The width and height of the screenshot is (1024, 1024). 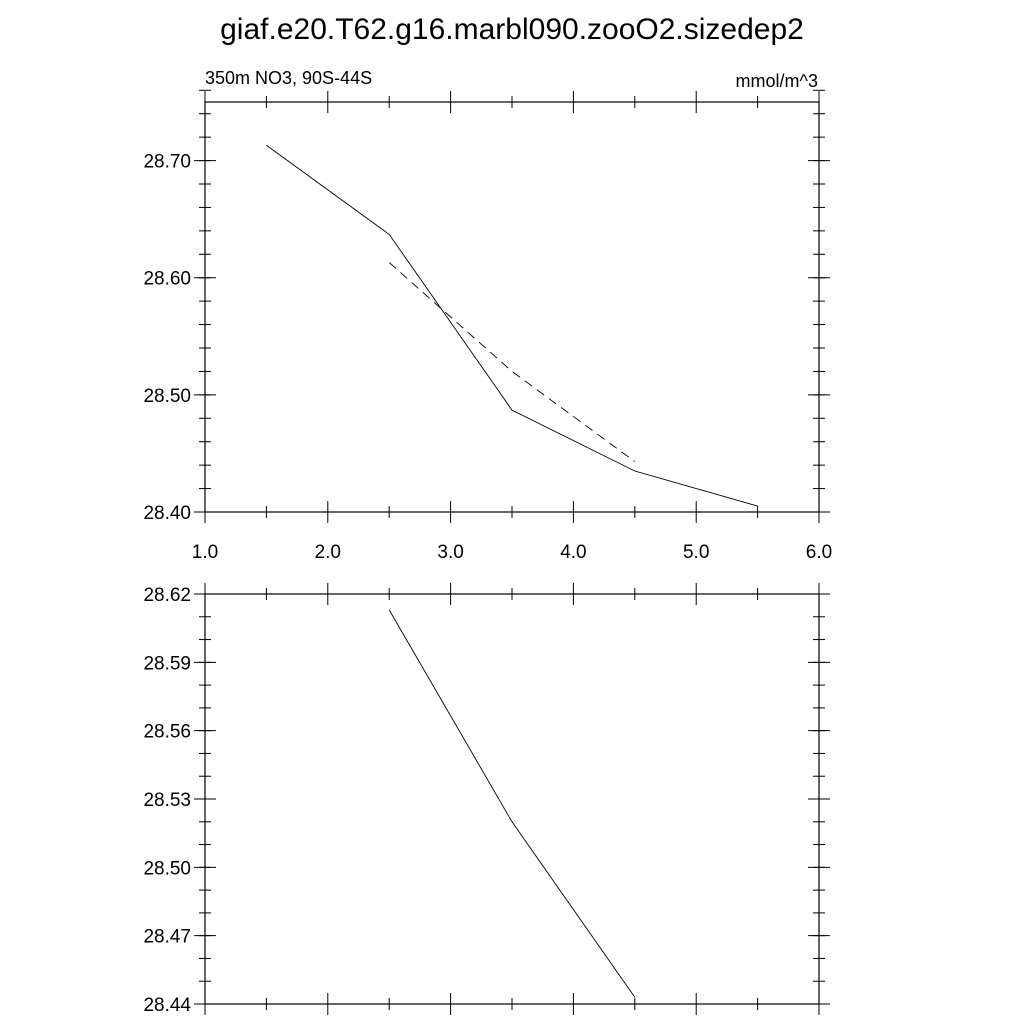 I want to click on x-tick-label: 1.0, so click(x=205, y=552).